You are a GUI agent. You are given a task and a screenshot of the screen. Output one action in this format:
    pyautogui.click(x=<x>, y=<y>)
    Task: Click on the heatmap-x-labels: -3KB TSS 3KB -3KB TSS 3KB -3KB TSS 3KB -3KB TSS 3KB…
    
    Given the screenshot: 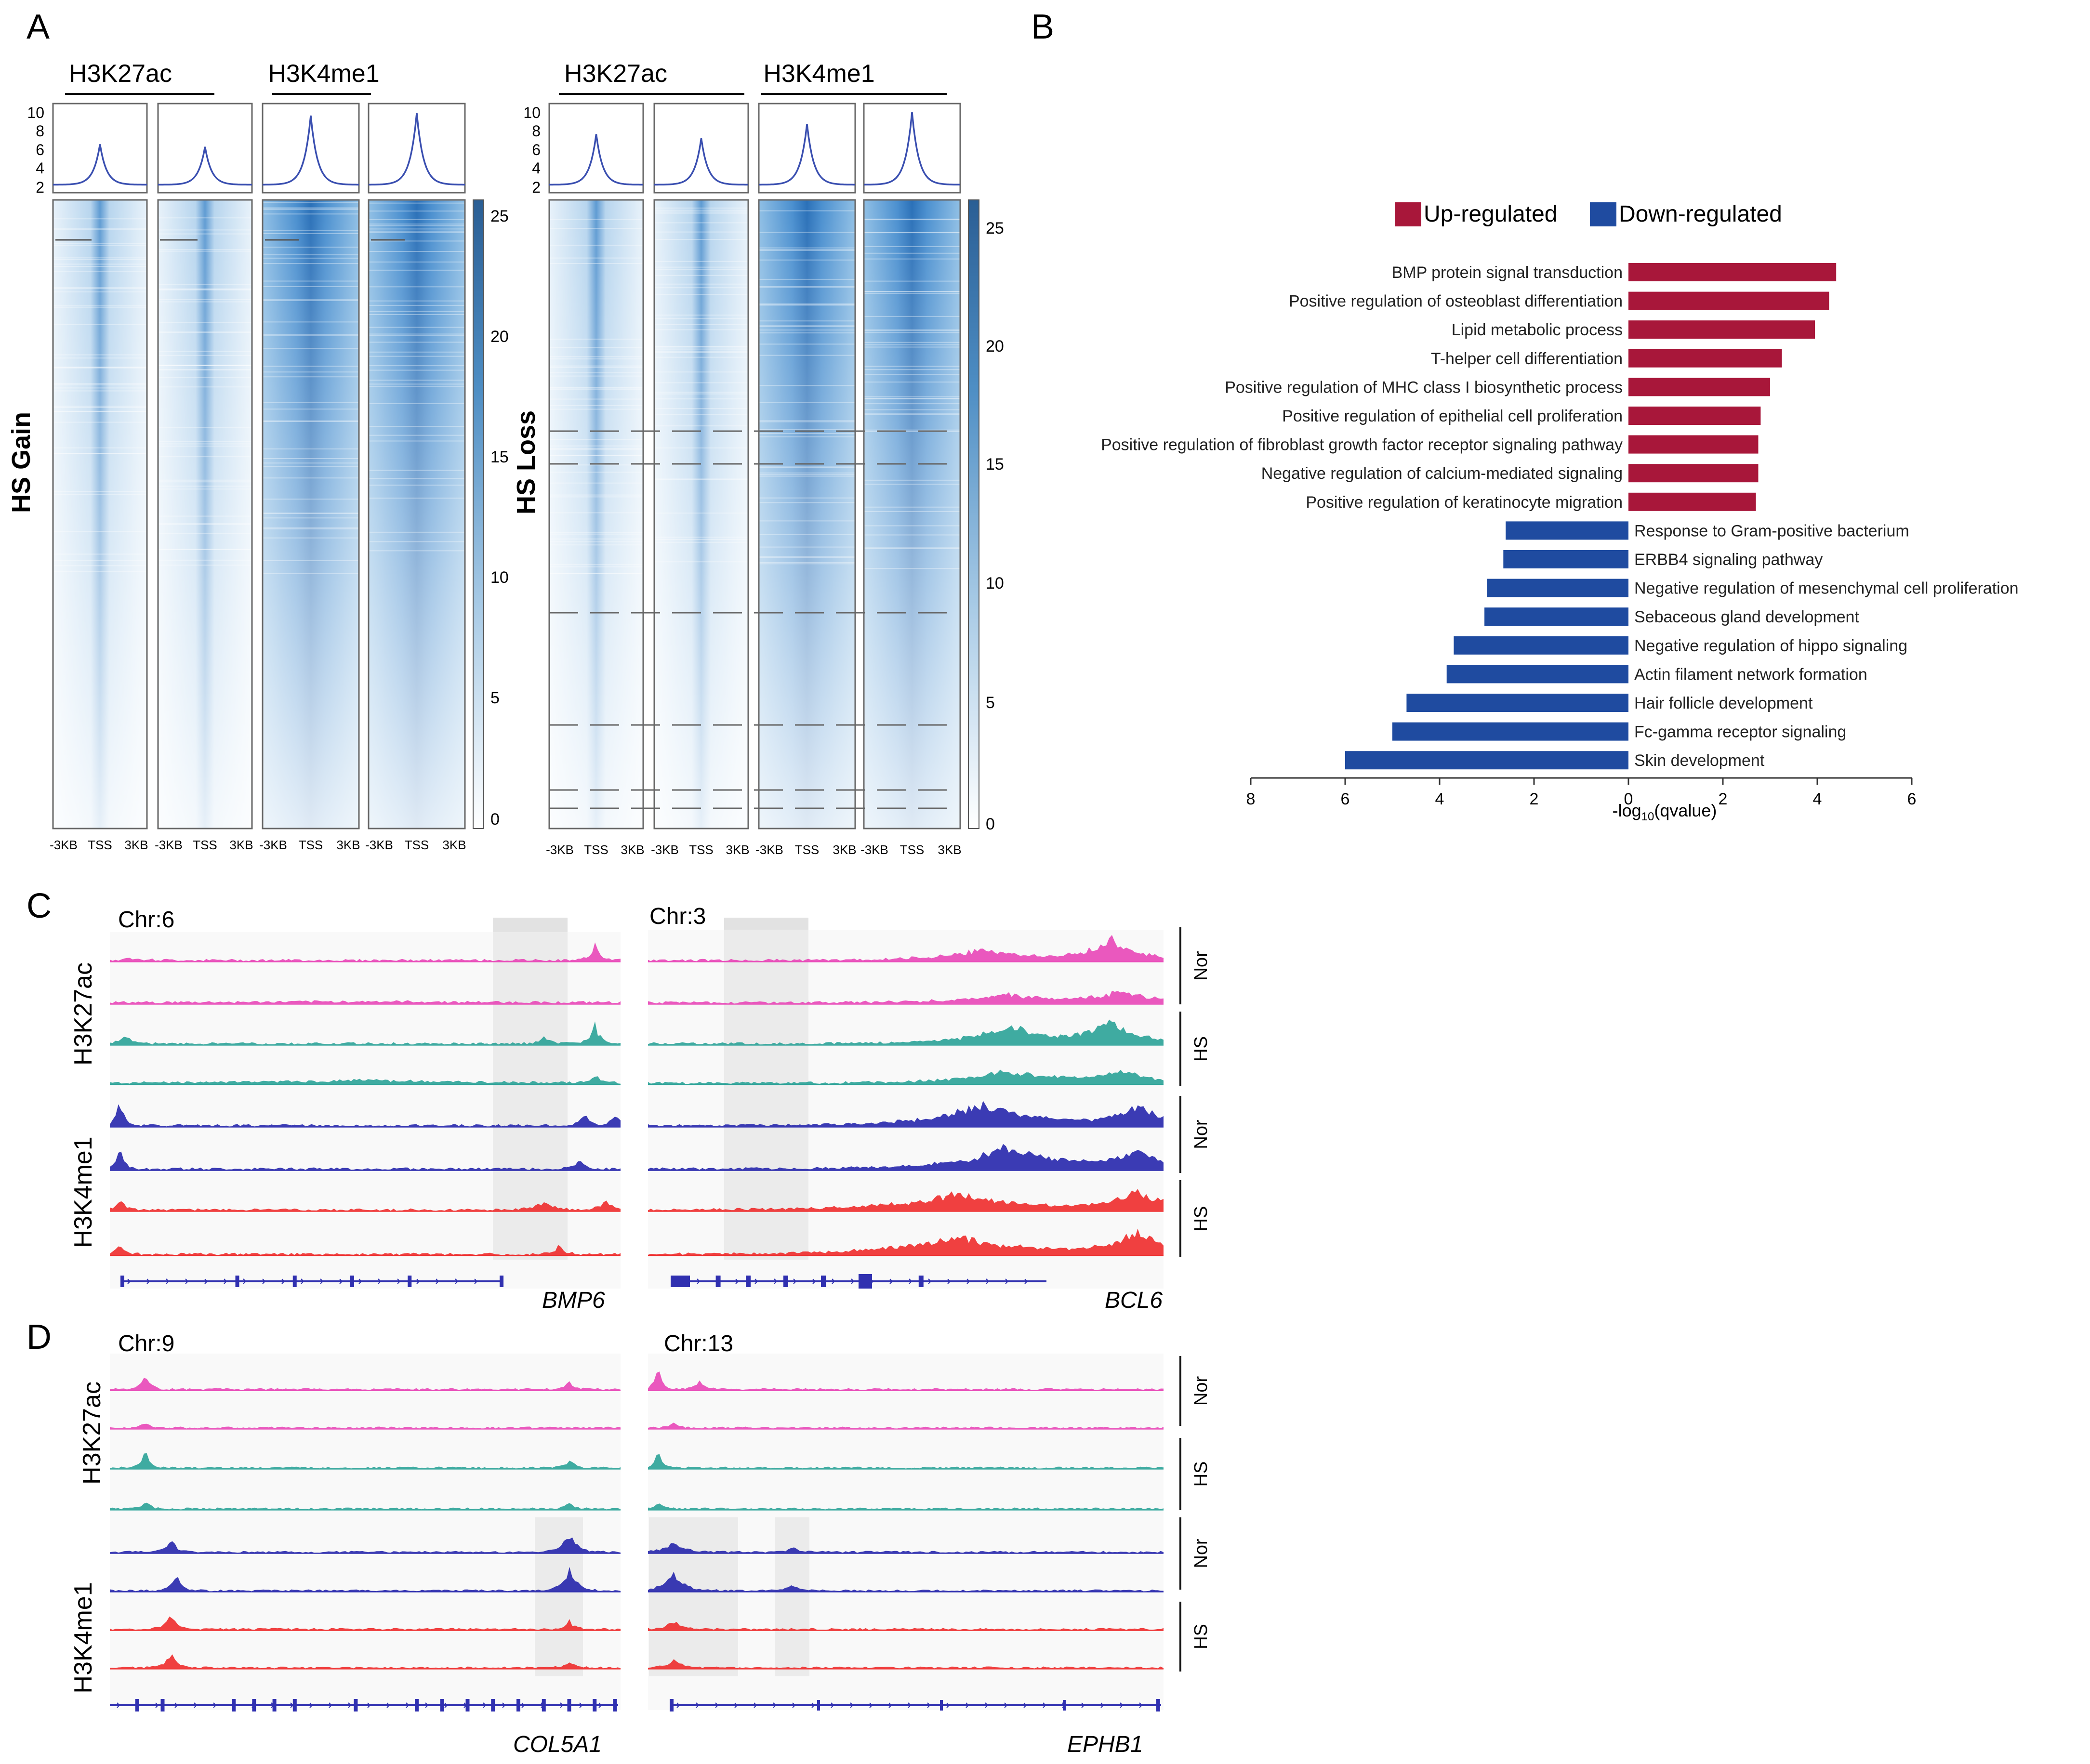 What is the action you would take?
    pyautogui.click(x=506, y=847)
    